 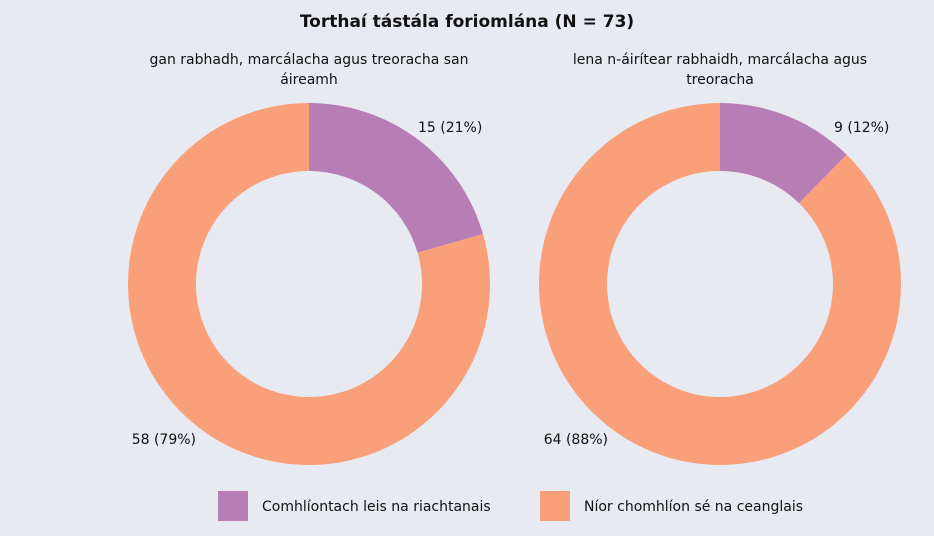 I want to click on value-label: 64 (88%), so click(x=576, y=440).